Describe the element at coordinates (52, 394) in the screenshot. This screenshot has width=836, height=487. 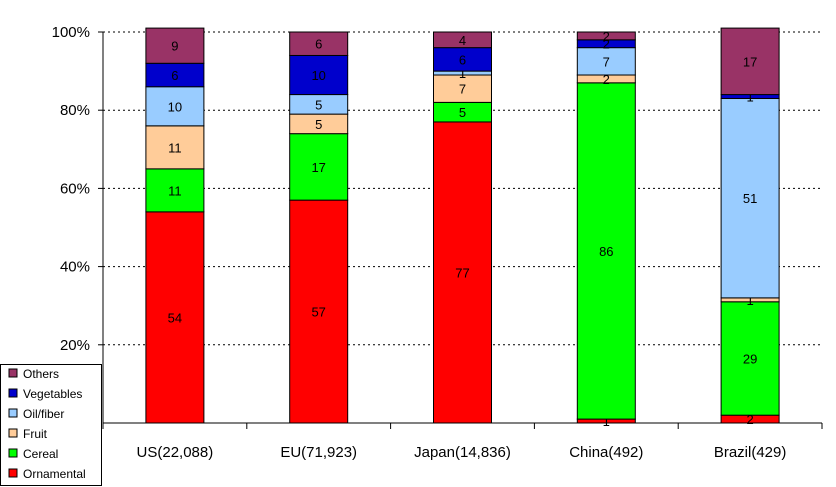
I see `legend-label-vegetables: Vegetables` at that location.